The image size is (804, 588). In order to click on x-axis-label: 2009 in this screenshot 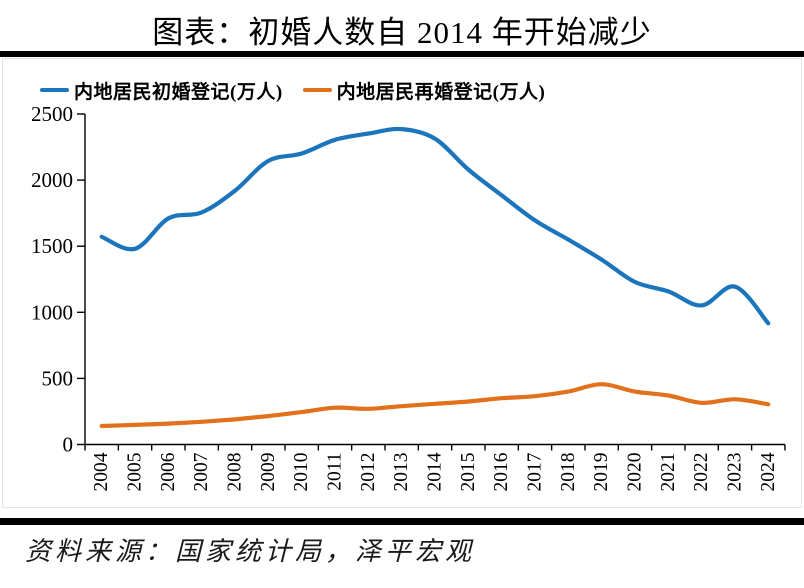, I will do `click(268, 472)`.